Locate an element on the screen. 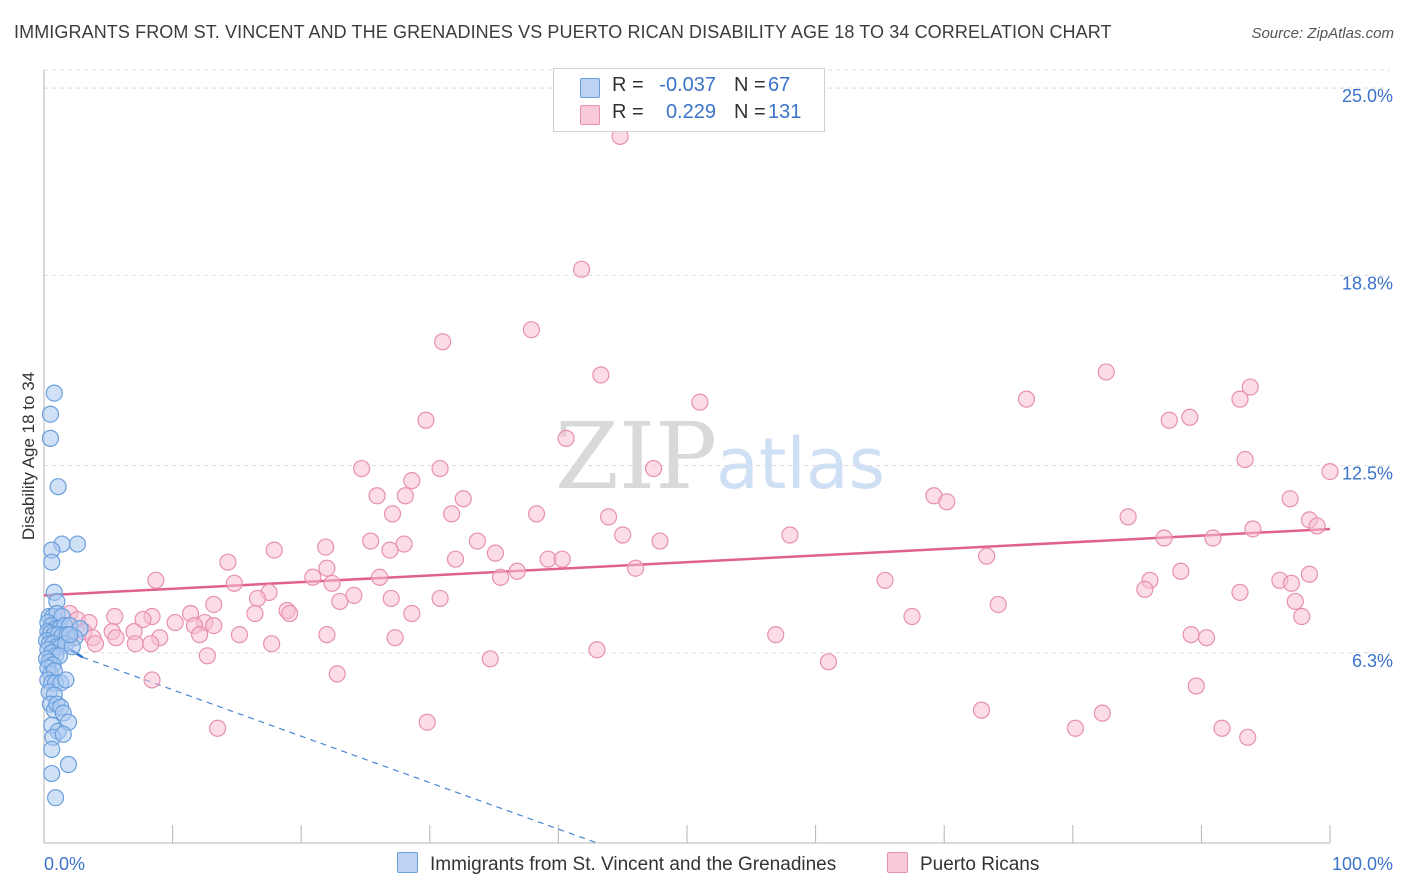 Image resolution: width=1406 pixels, height=892 pixels. r-value: 0.229 is located at coordinates (690, 112).